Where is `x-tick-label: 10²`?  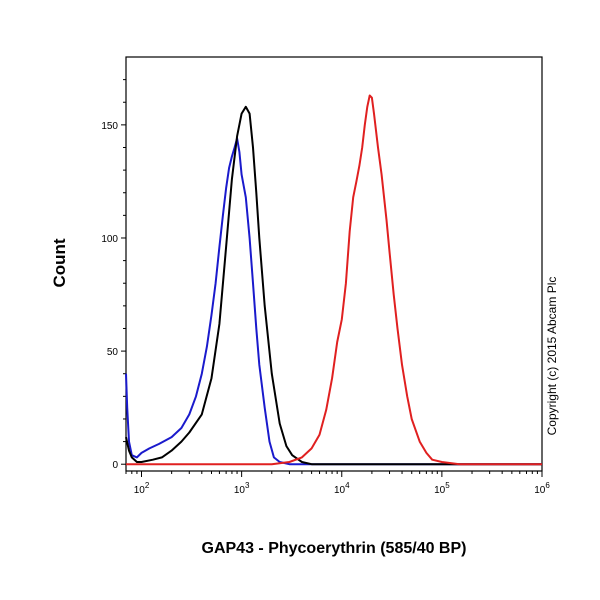 x-tick-label: 10² is located at coordinates (142, 488).